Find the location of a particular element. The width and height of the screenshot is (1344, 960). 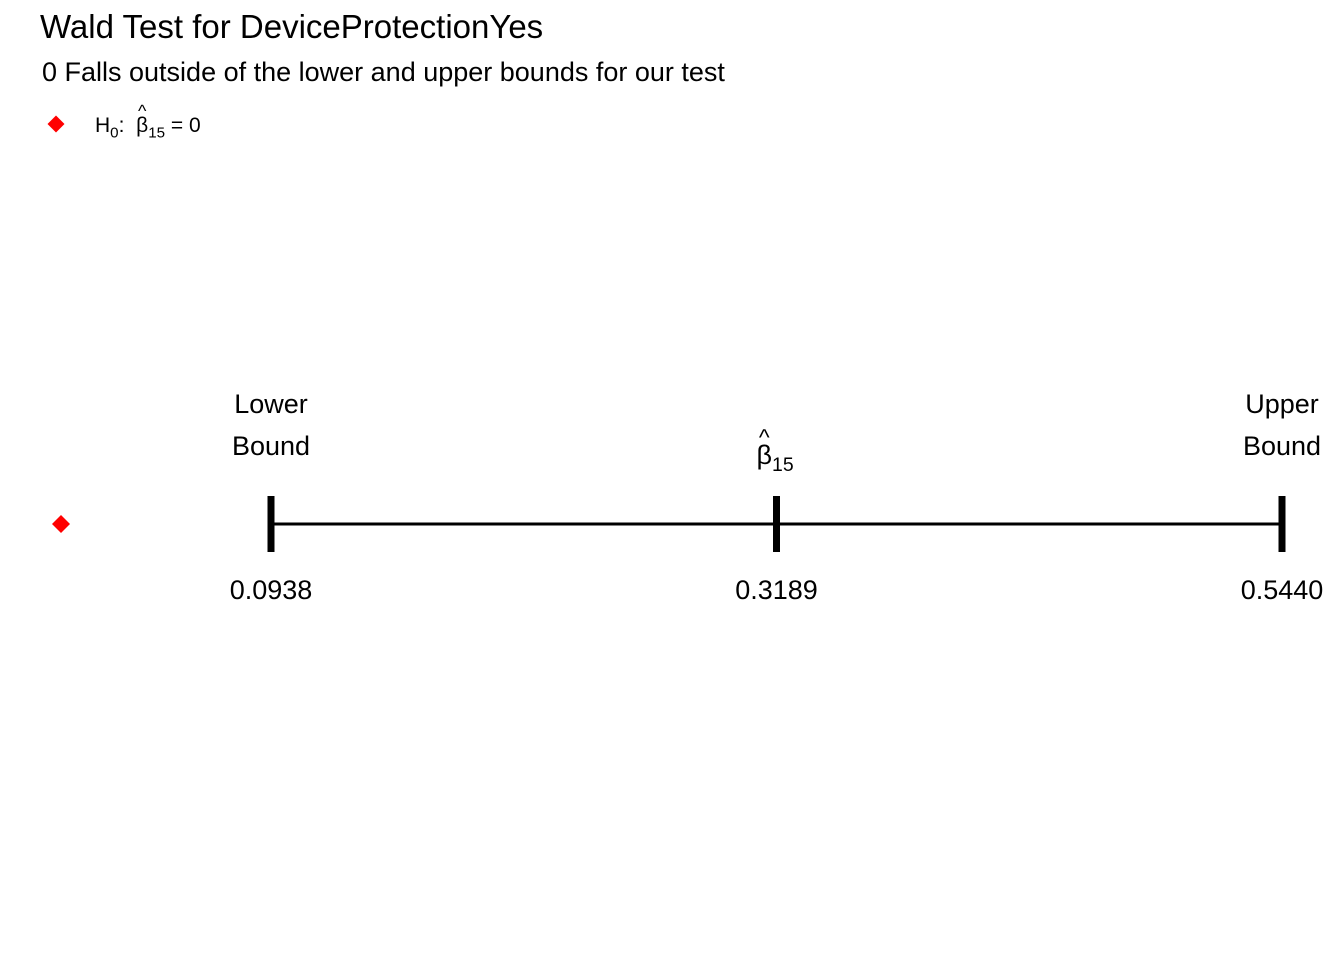

lower-name-line1: Lower is located at coordinates (271, 404).